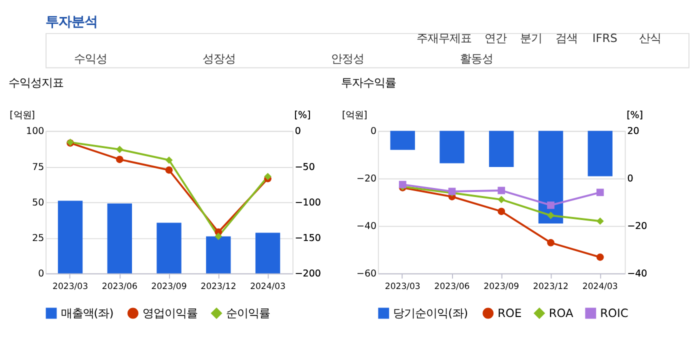 This screenshot has height=342, width=697. I want to click on legend-label: 매출액(좌), so click(87, 313).